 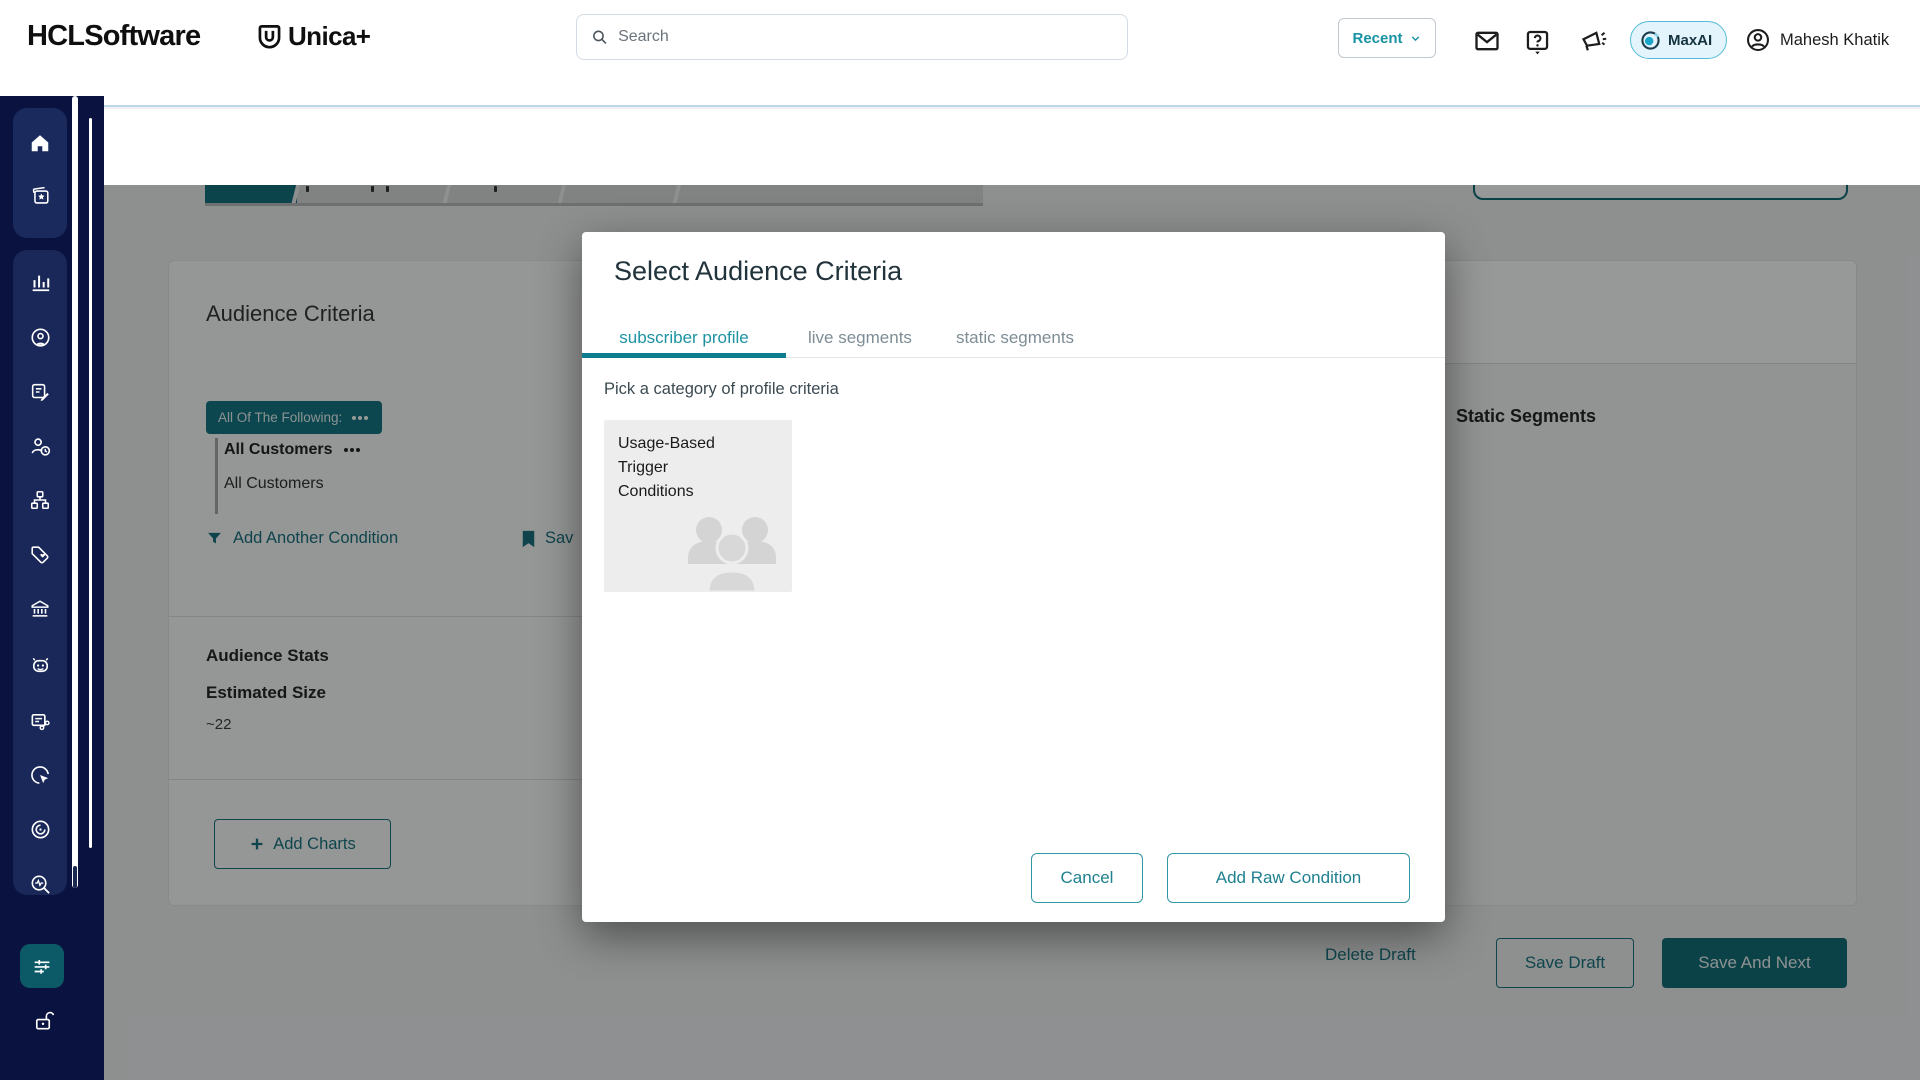 I want to click on tag-heart-icon, so click(x=40, y=555).